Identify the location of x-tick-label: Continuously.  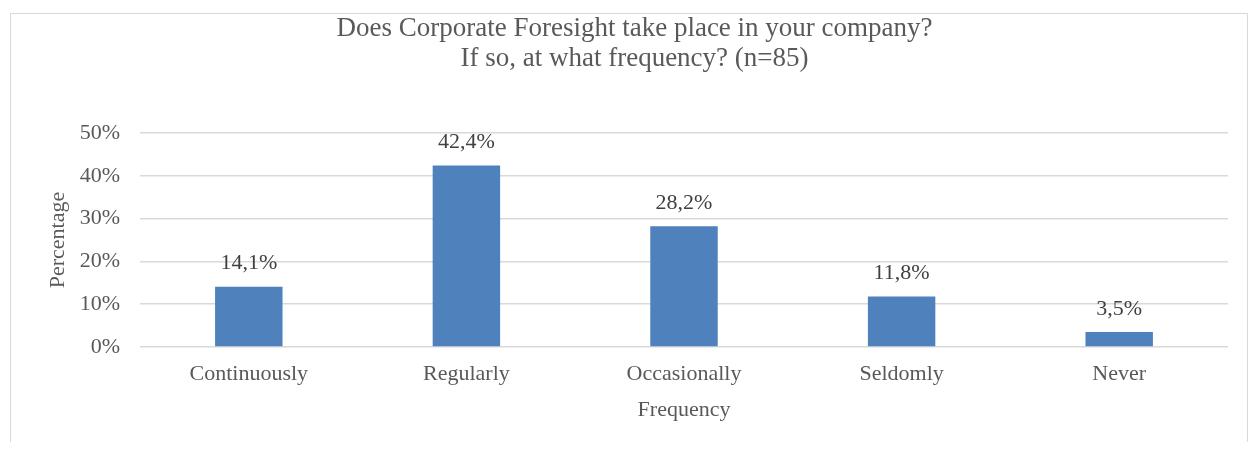
(249, 372).